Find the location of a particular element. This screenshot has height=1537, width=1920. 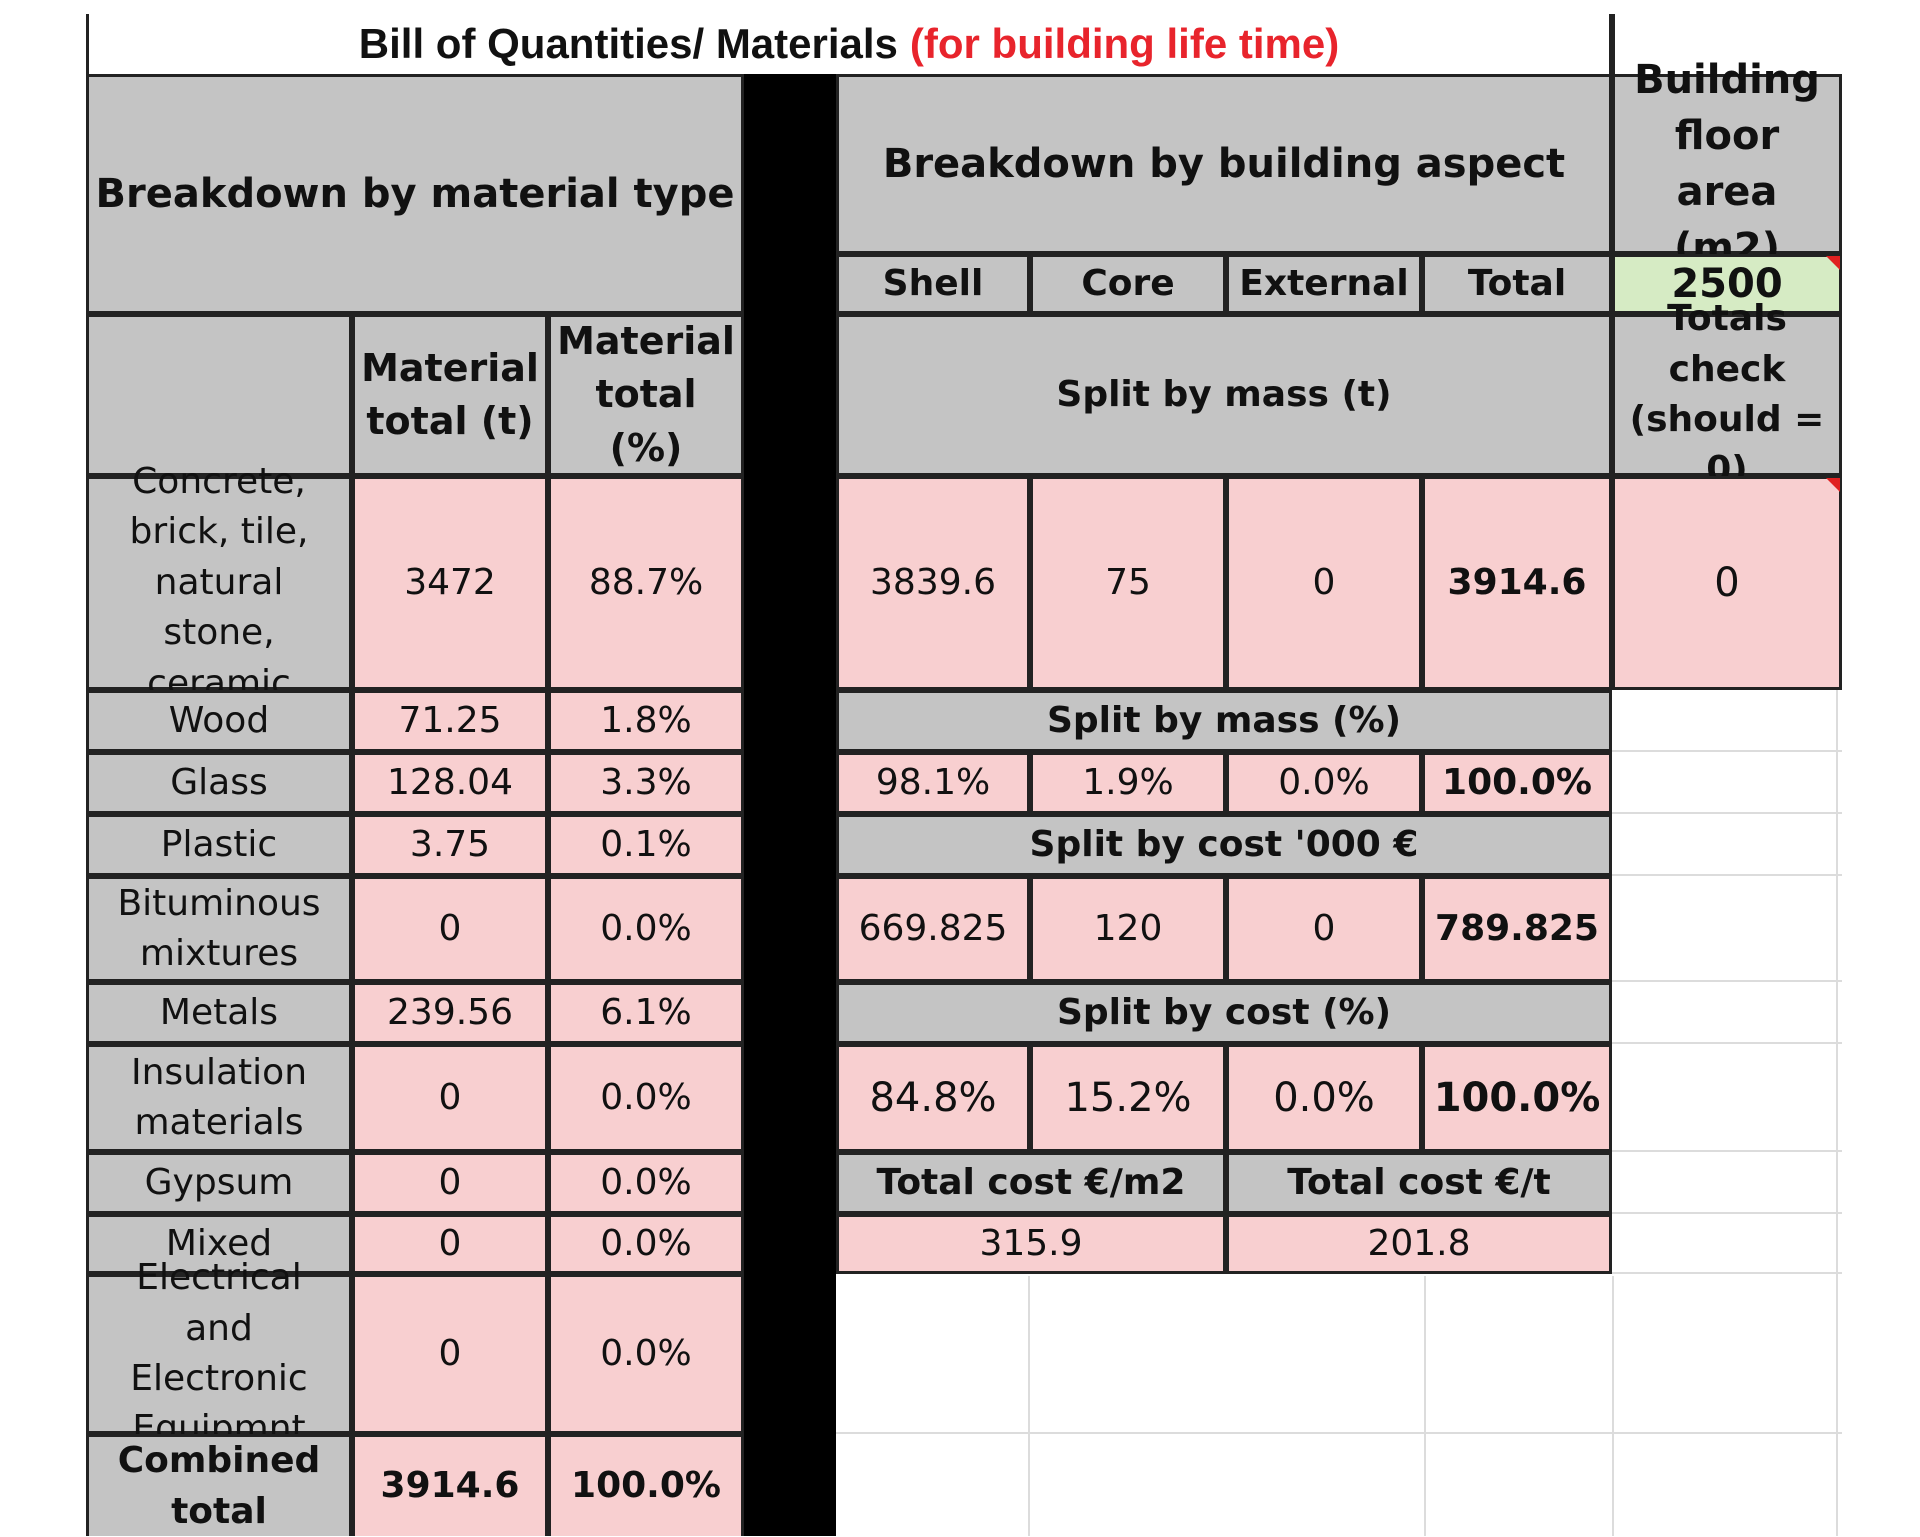

combined-total-pct: 100.0% is located at coordinates (646, 1485).